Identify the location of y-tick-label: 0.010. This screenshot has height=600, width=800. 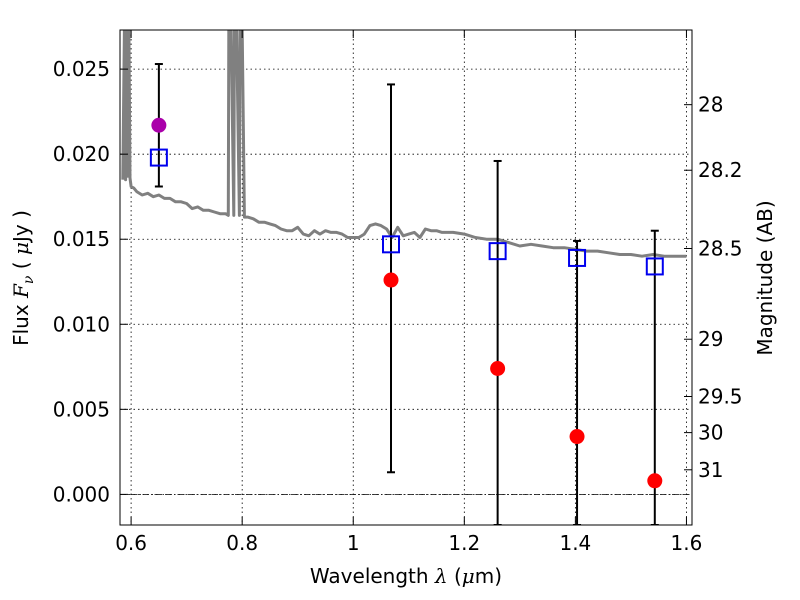
(81, 324).